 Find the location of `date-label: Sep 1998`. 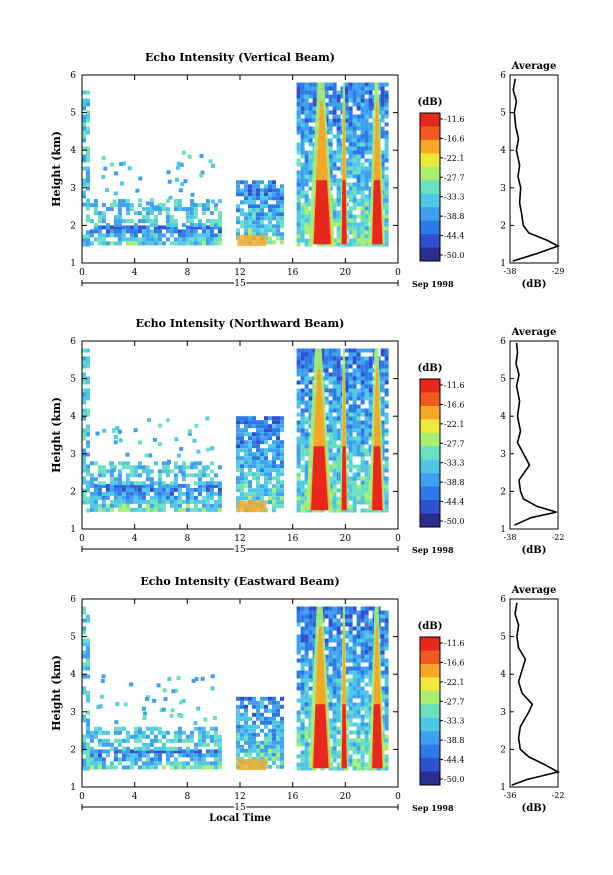

date-label: Sep 1998 is located at coordinates (433, 550).